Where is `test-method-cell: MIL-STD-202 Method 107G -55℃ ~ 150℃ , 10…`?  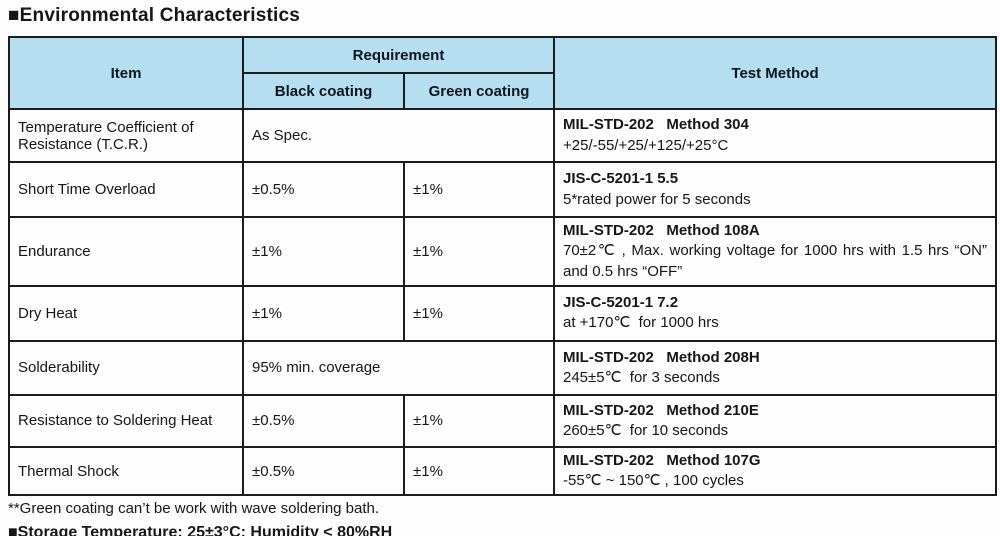 test-method-cell: MIL-STD-202 Method 107G -55℃ ~ 150℃ , 10… is located at coordinates (775, 471).